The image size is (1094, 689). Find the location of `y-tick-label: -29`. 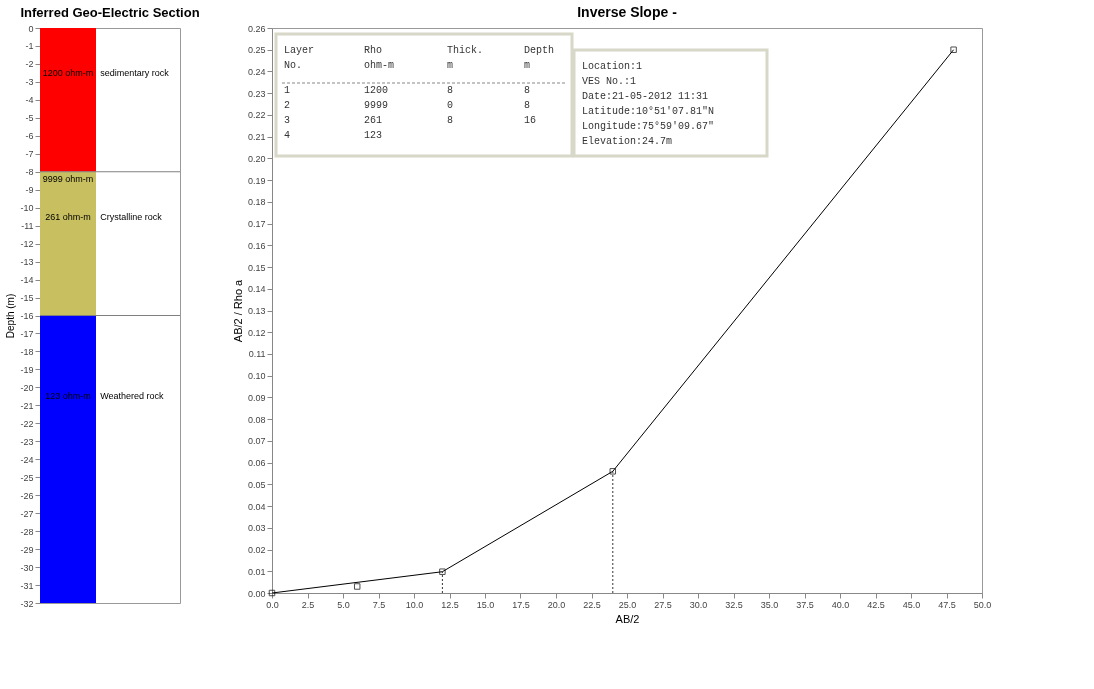

y-tick-label: -29 is located at coordinates (27, 549).